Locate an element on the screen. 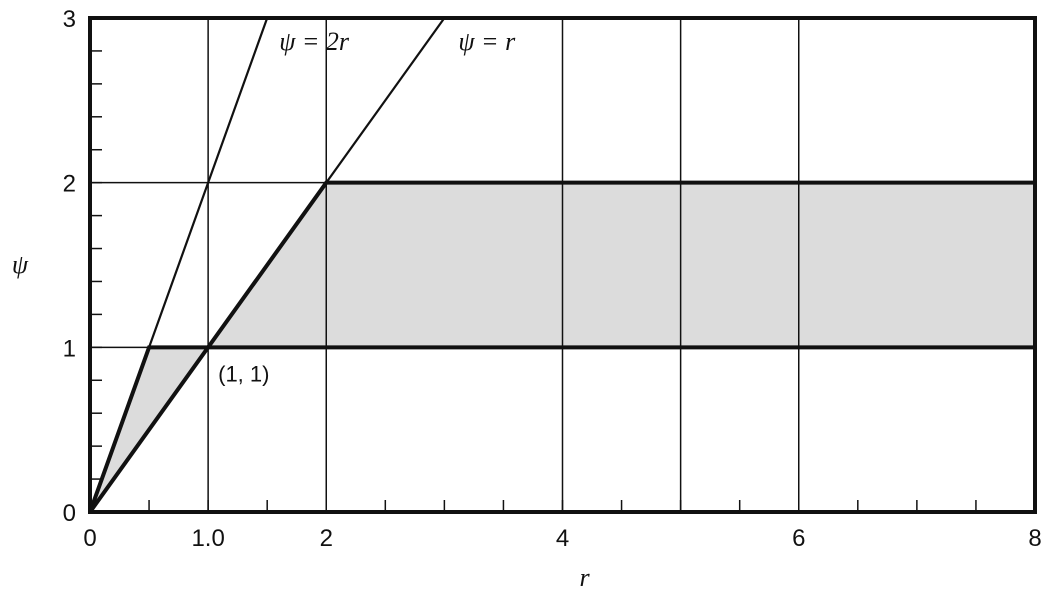 This screenshot has width=1049, height=594. y-tick-label: 1 is located at coordinates (69, 348).